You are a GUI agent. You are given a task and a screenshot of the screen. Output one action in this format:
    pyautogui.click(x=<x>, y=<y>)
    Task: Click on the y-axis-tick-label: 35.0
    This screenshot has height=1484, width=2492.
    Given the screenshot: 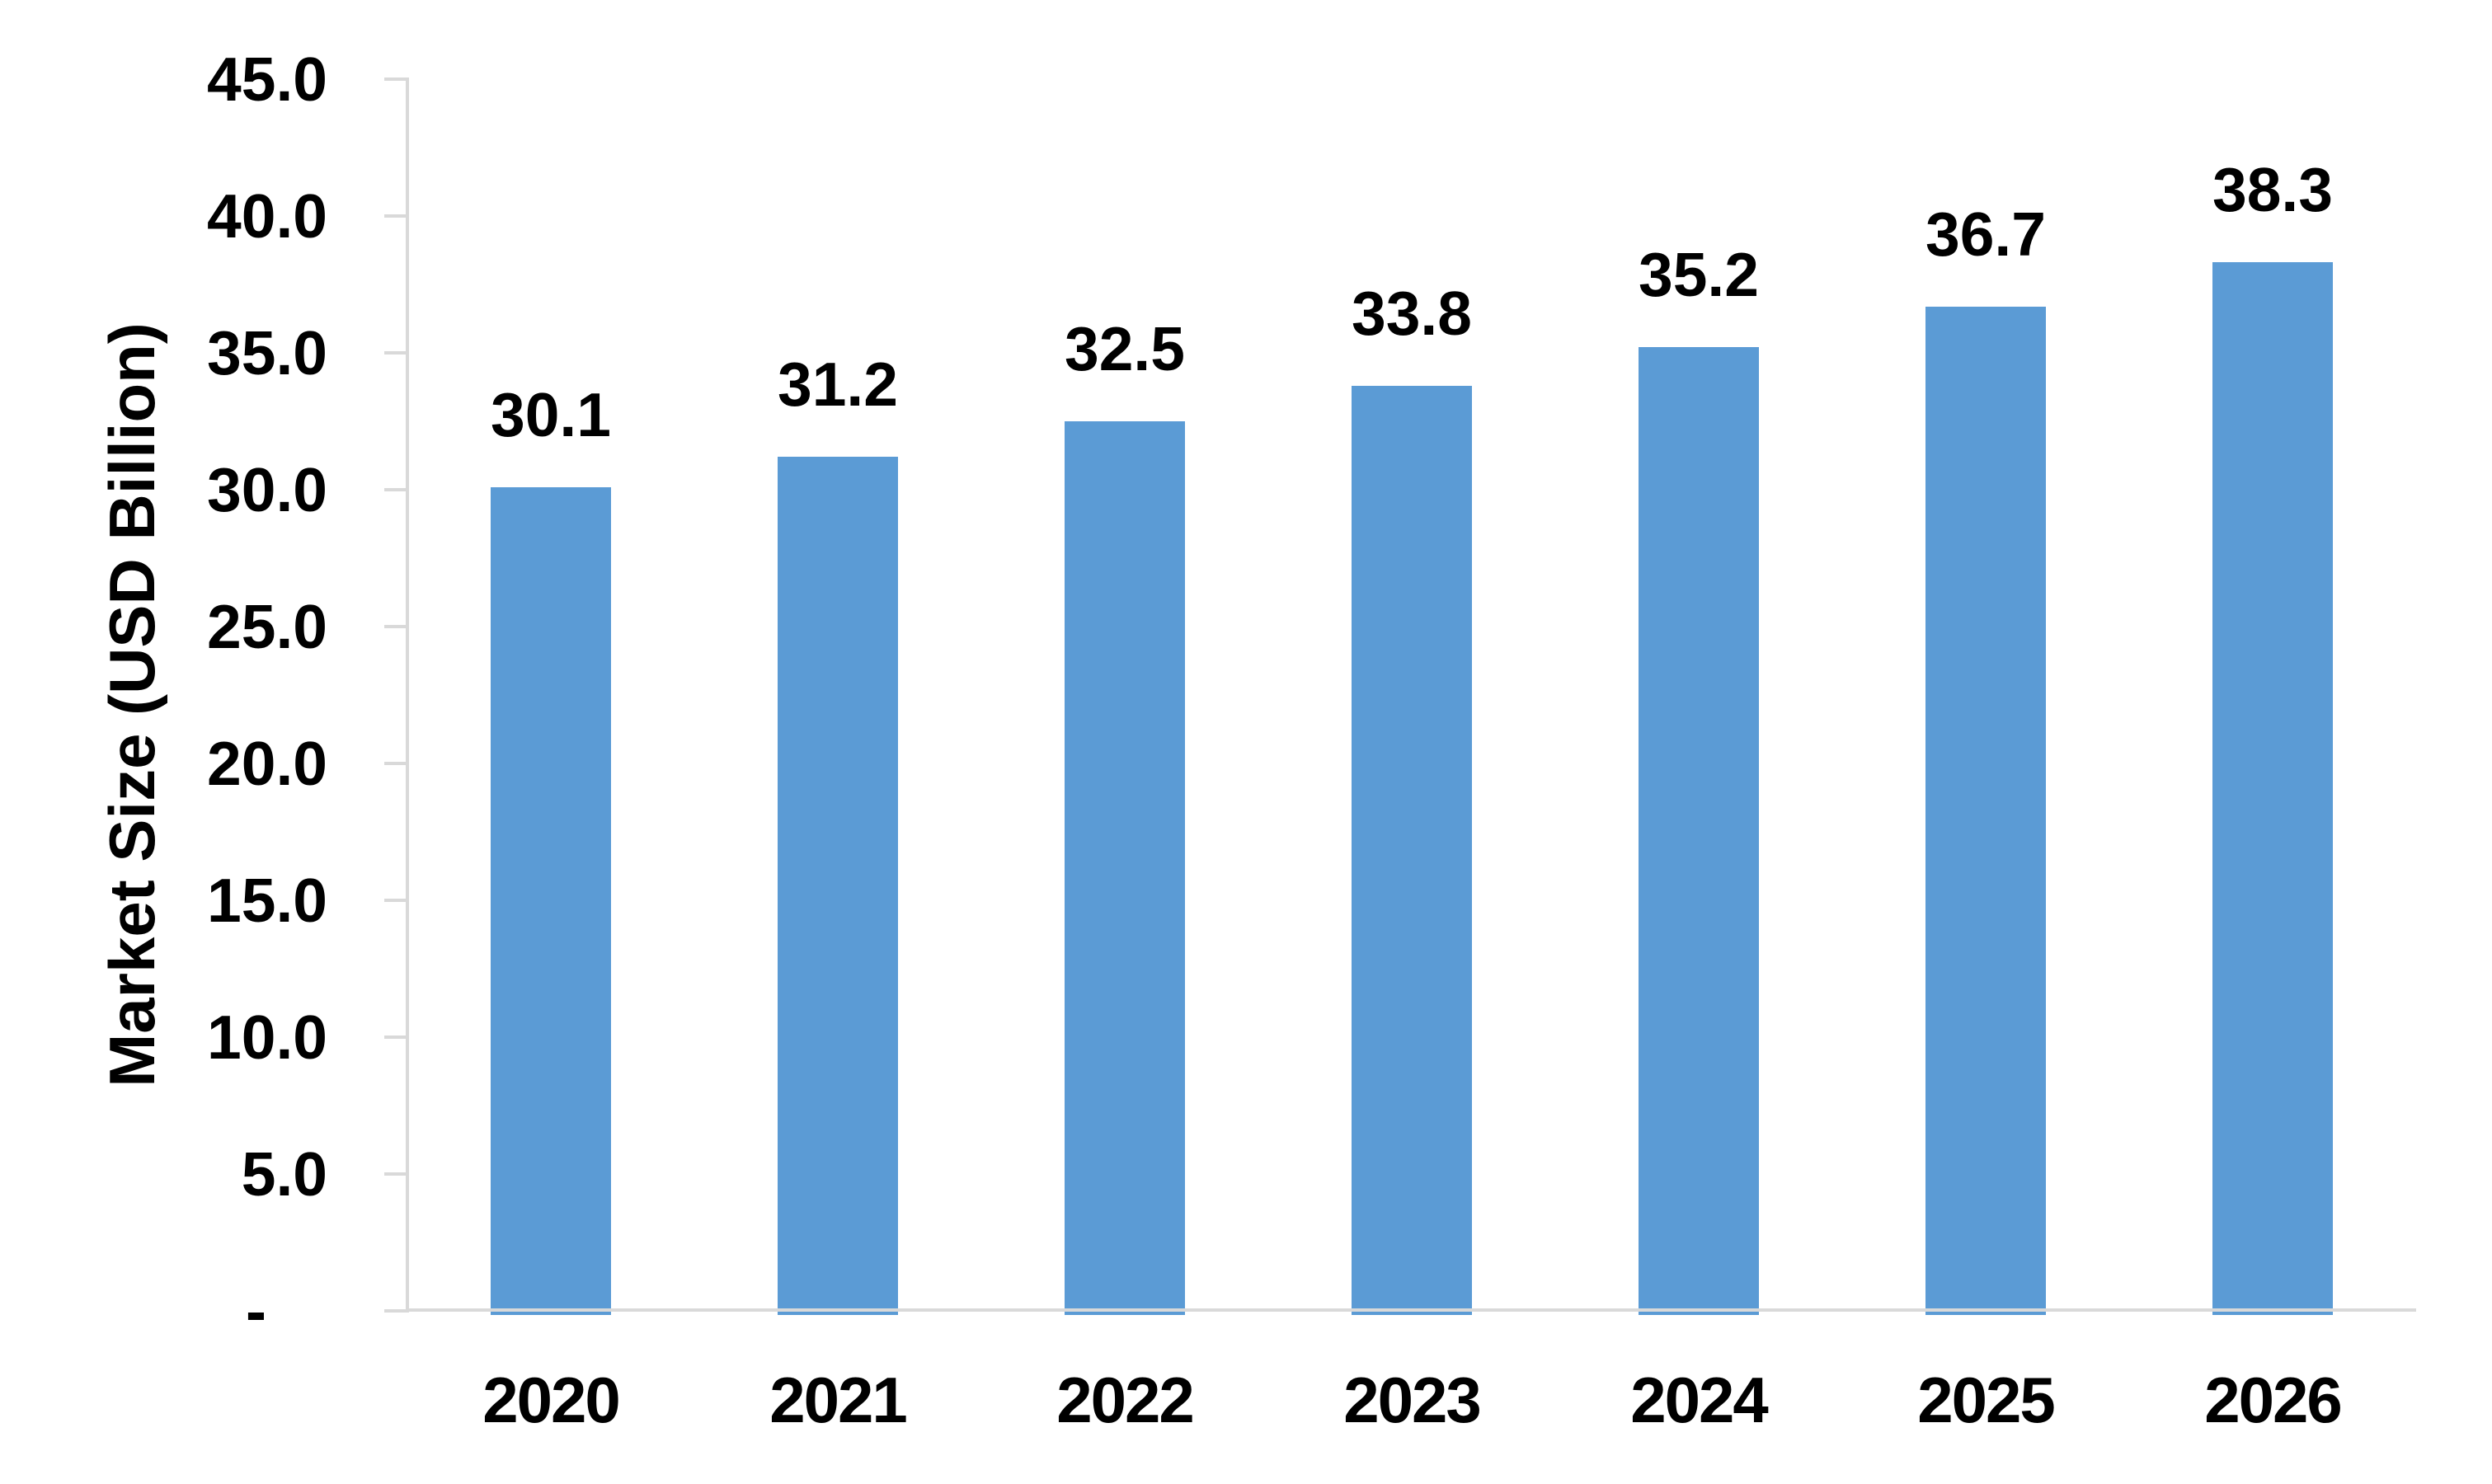 What is the action you would take?
    pyautogui.click(x=267, y=352)
    